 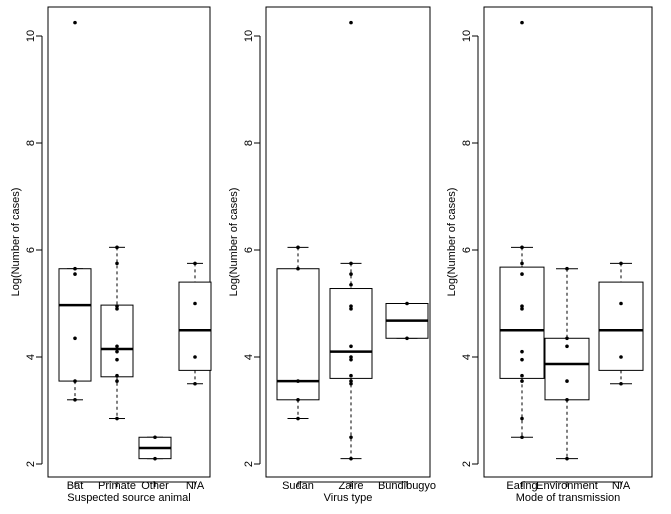 What do you see at coordinates (567, 486) in the screenshot?
I see `x-tick-label: Environment` at bounding box center [567, 486].